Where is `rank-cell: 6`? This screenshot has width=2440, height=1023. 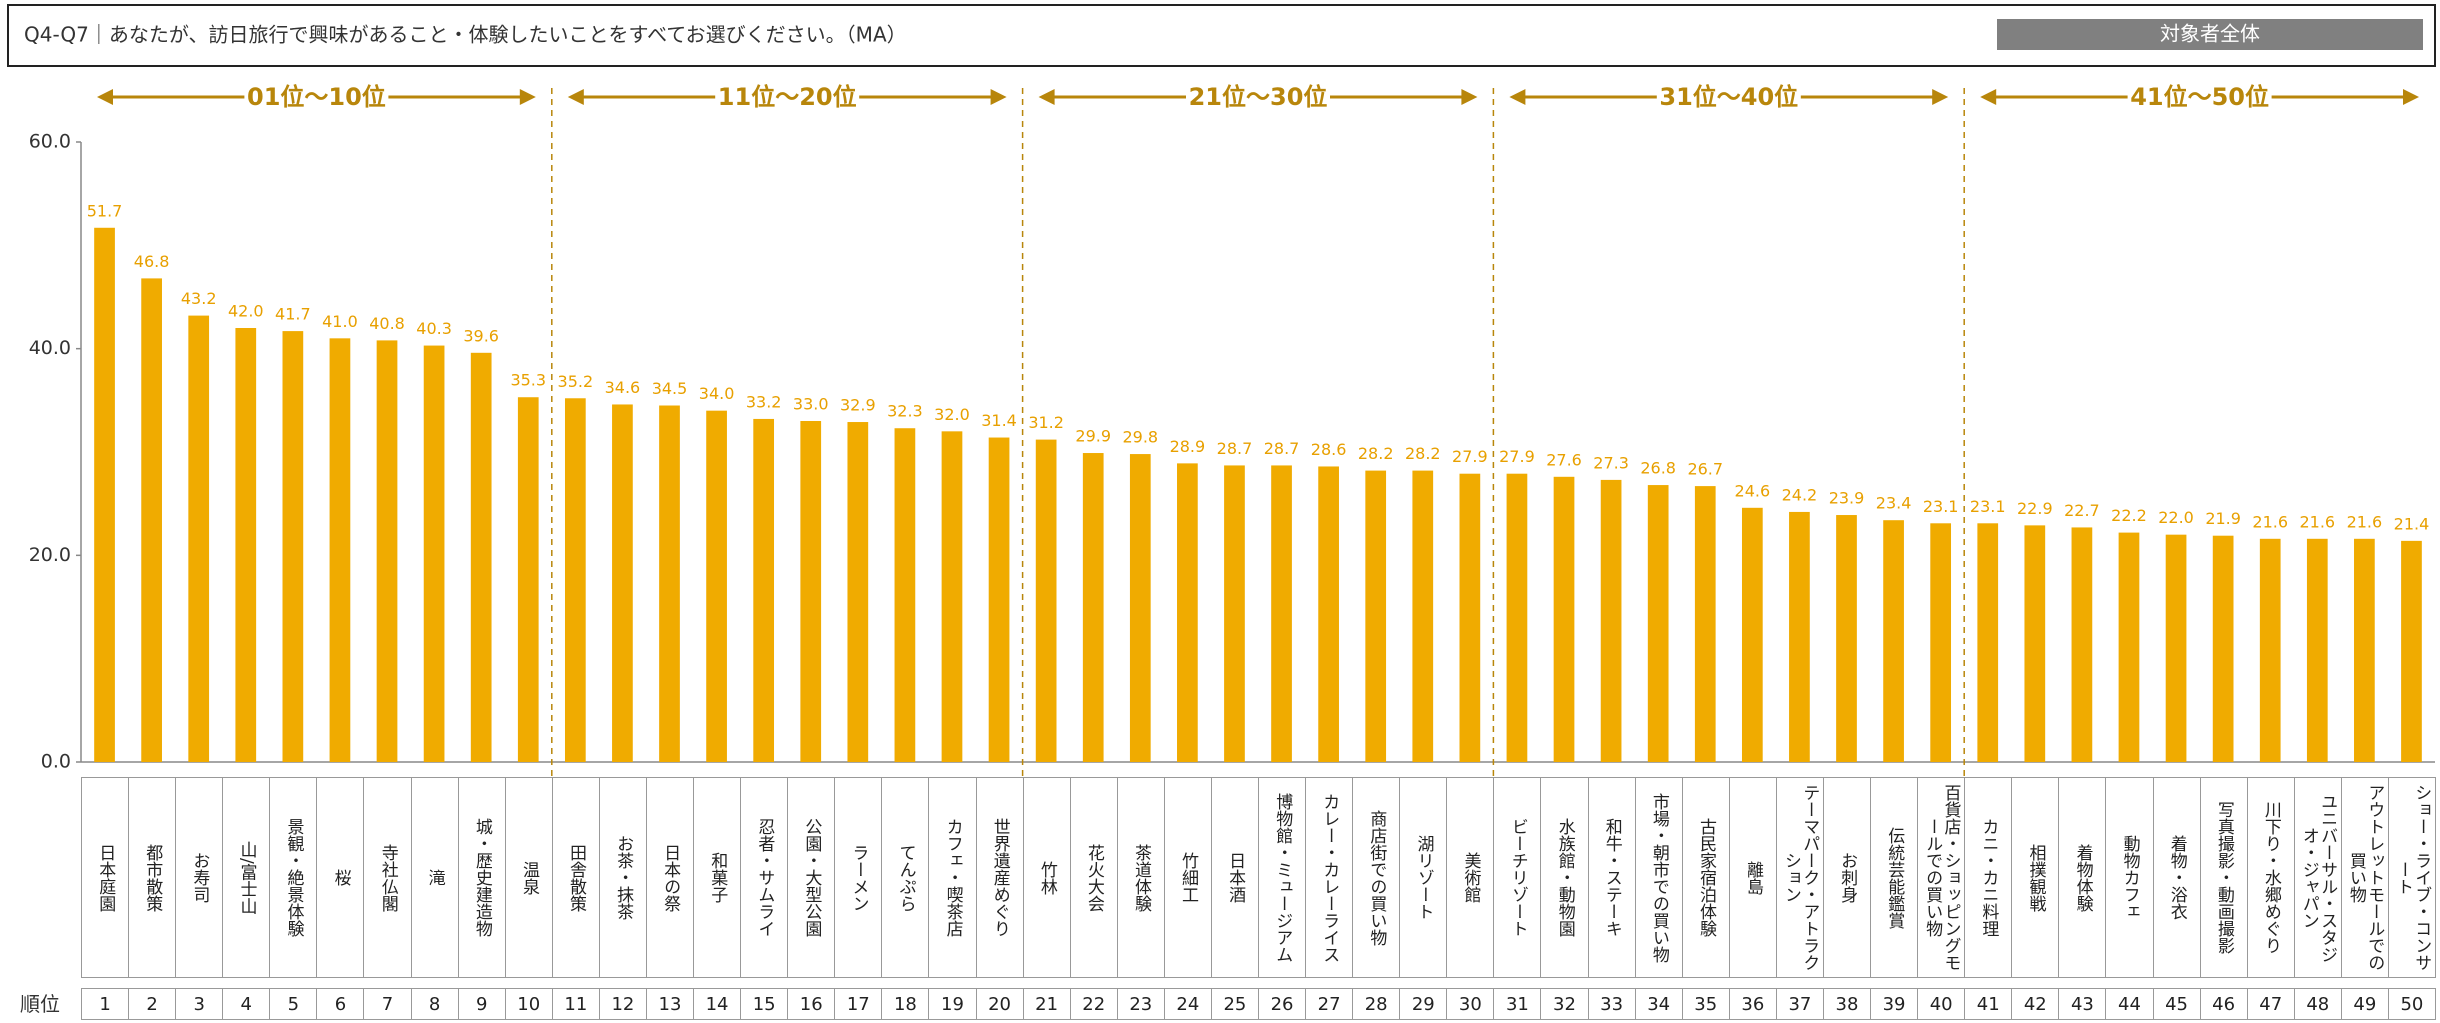 rank-cell: 6 is located at coordinates (340, 1004).